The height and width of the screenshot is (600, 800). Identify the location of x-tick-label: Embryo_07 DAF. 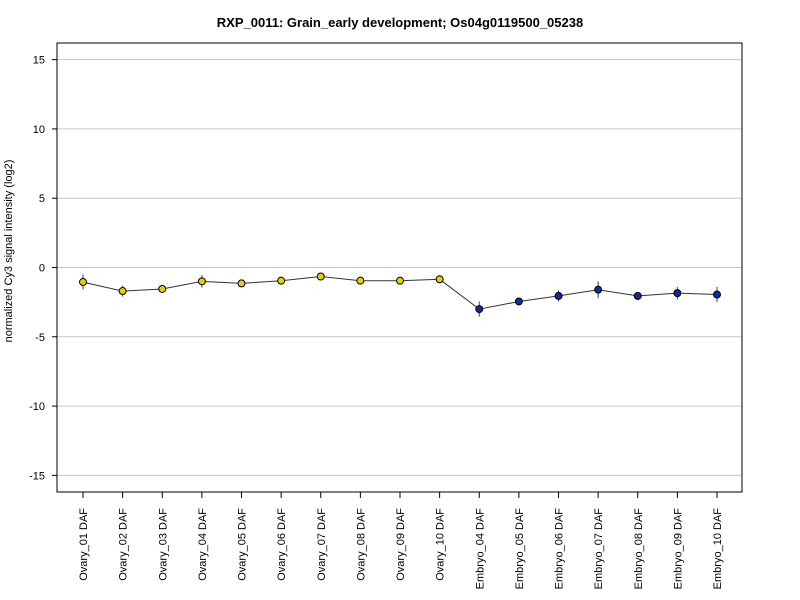
(599, 549).